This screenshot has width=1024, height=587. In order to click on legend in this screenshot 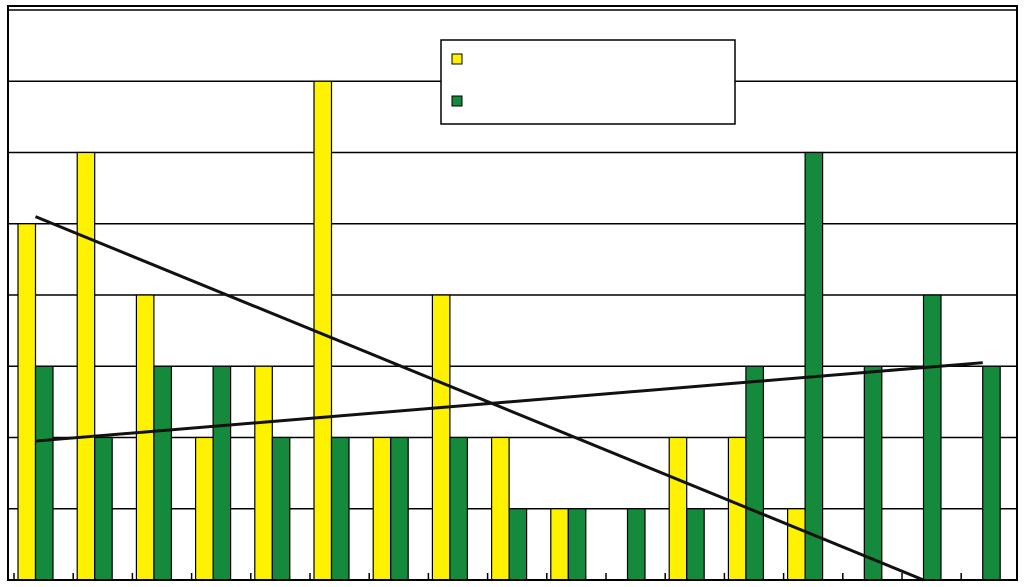, I will do `click(588, 82)`.